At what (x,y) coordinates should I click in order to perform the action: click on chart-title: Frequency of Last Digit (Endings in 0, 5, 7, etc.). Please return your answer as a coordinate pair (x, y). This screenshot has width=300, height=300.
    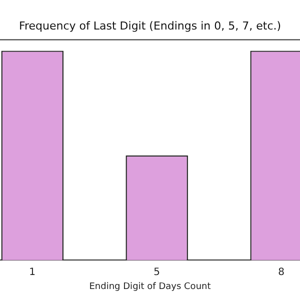
    Looking at the image, I should click on (150, 25).